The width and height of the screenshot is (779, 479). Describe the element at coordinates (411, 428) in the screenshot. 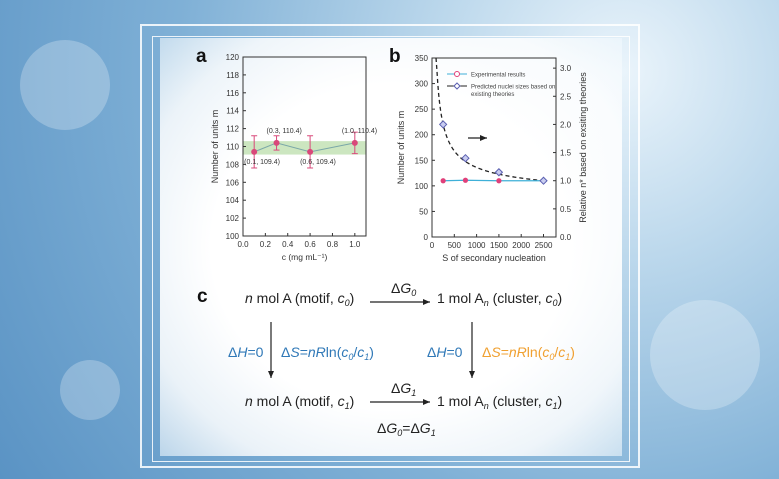

I see `equation-text: =Δ` at that location.